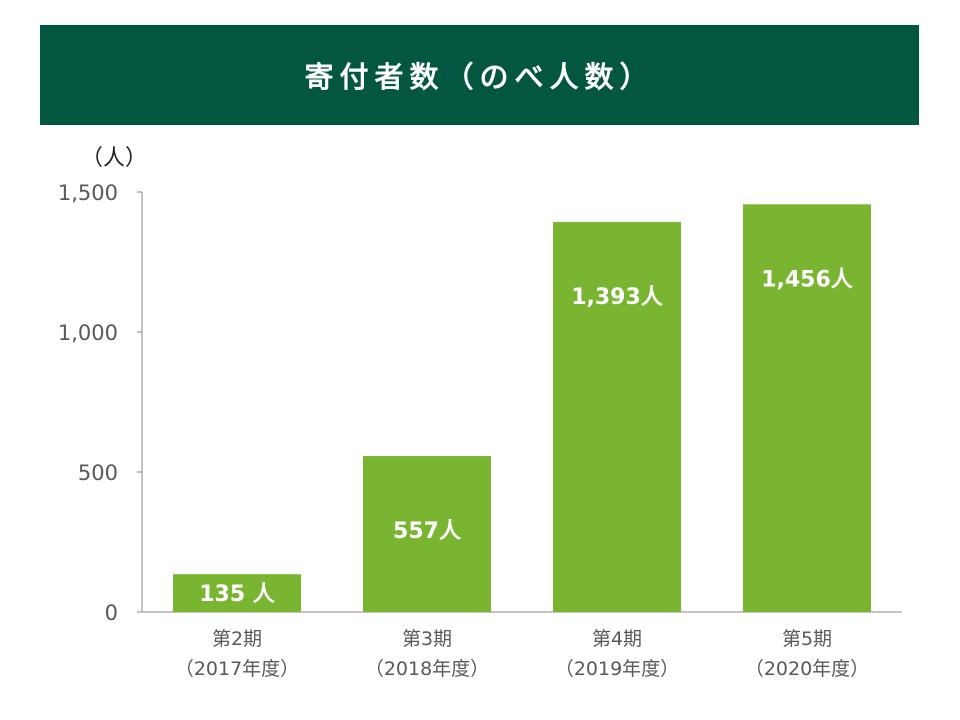  What do you see at coordinates (114, 158) in the screenshot?
I see `y-axis-label: （人）` at bounding box center [114, 158].